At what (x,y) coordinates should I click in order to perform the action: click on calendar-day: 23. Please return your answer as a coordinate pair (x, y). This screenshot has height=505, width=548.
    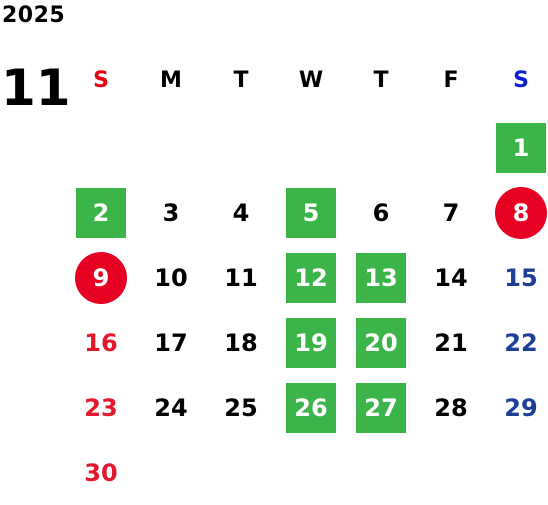
    Looking at the image, I should click on (101, 407).